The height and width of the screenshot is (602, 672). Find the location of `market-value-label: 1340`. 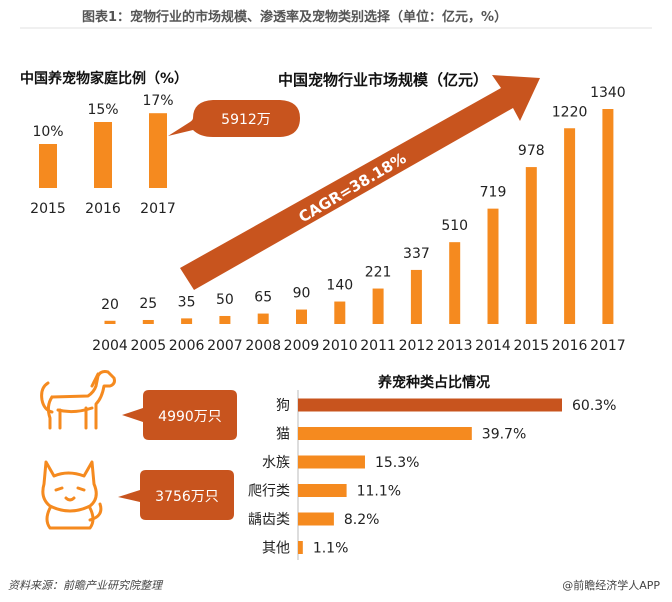

market-value-label: 1340 is located at coordinates (608, 93).